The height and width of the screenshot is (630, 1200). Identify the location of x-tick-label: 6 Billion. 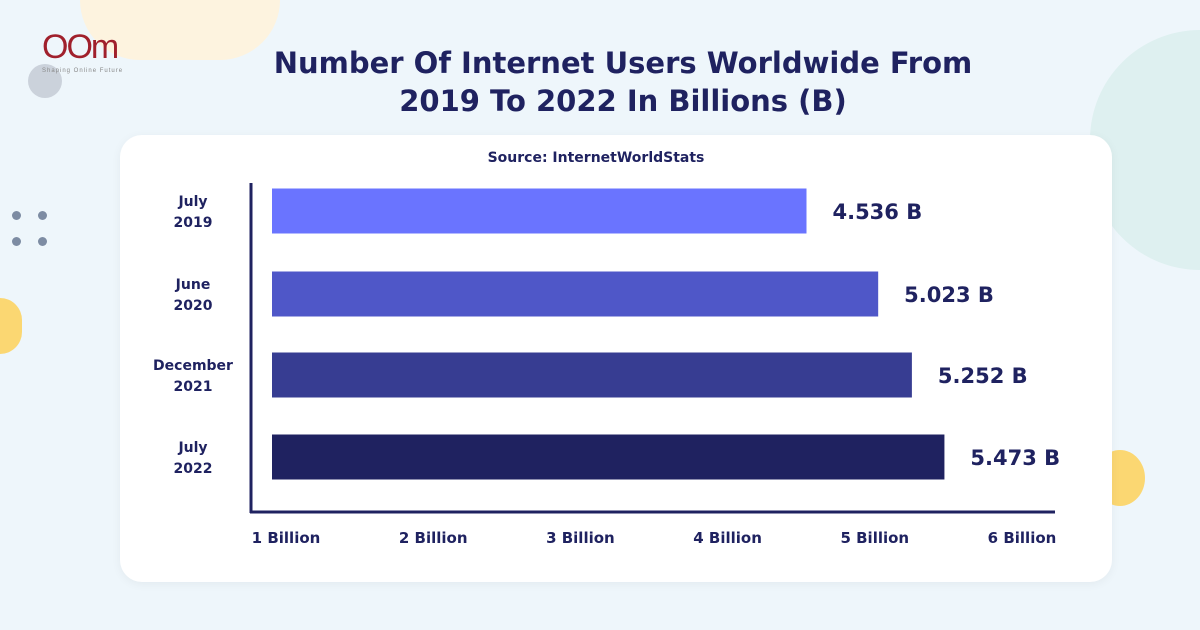
(1022, 538).